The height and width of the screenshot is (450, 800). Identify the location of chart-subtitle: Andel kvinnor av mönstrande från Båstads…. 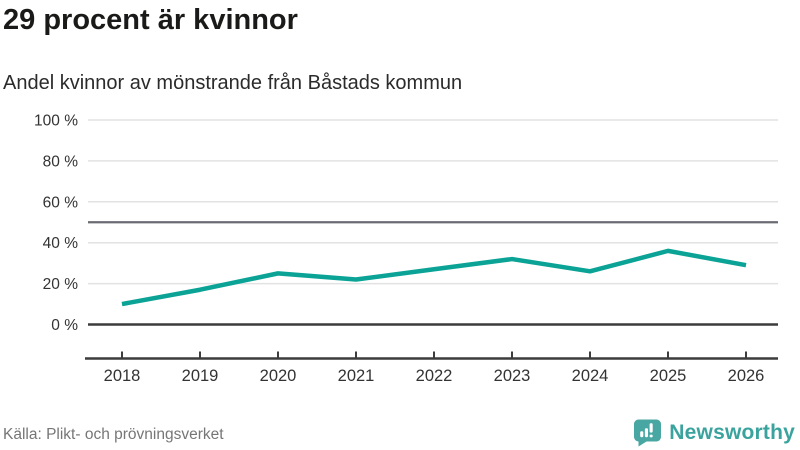
(233, 83).